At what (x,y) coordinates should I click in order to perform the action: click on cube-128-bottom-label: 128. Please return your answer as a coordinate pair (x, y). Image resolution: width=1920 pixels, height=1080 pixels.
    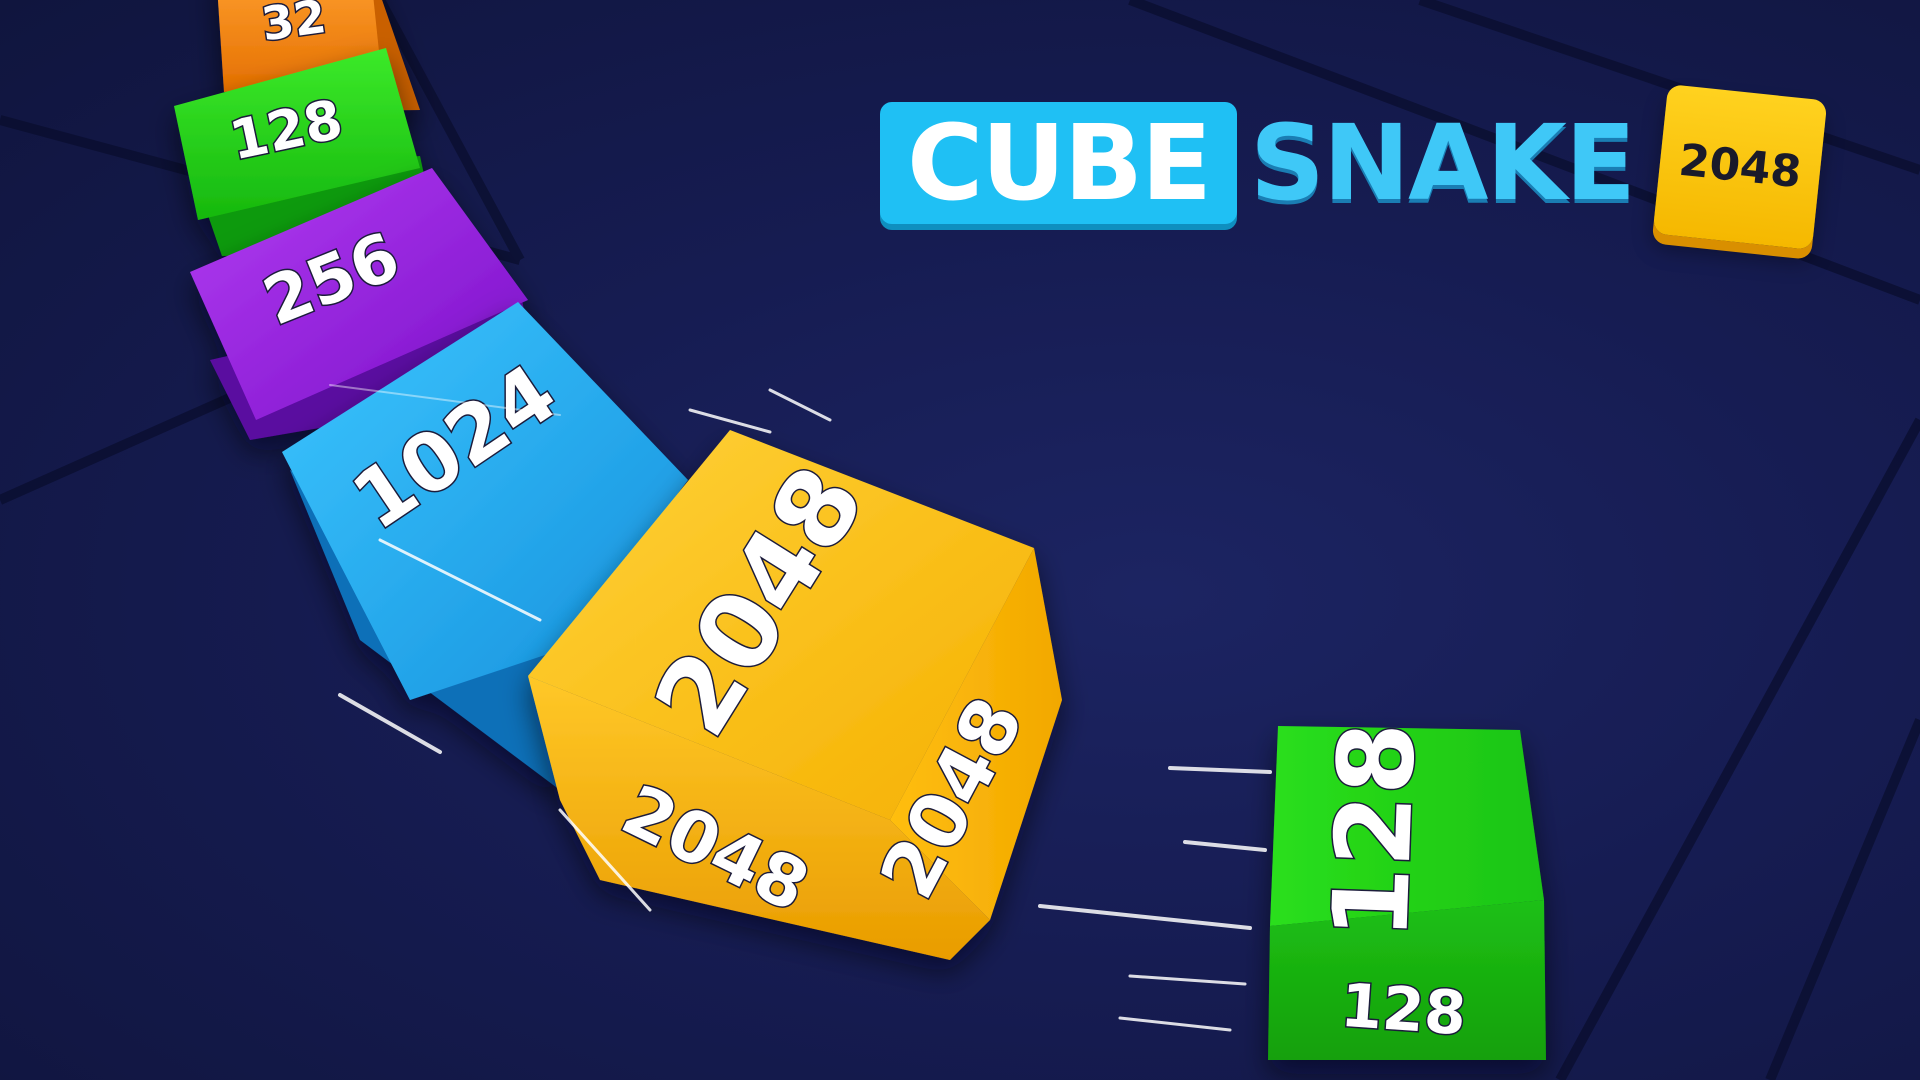
    Looking at the image, I should click on (1403, 1010).